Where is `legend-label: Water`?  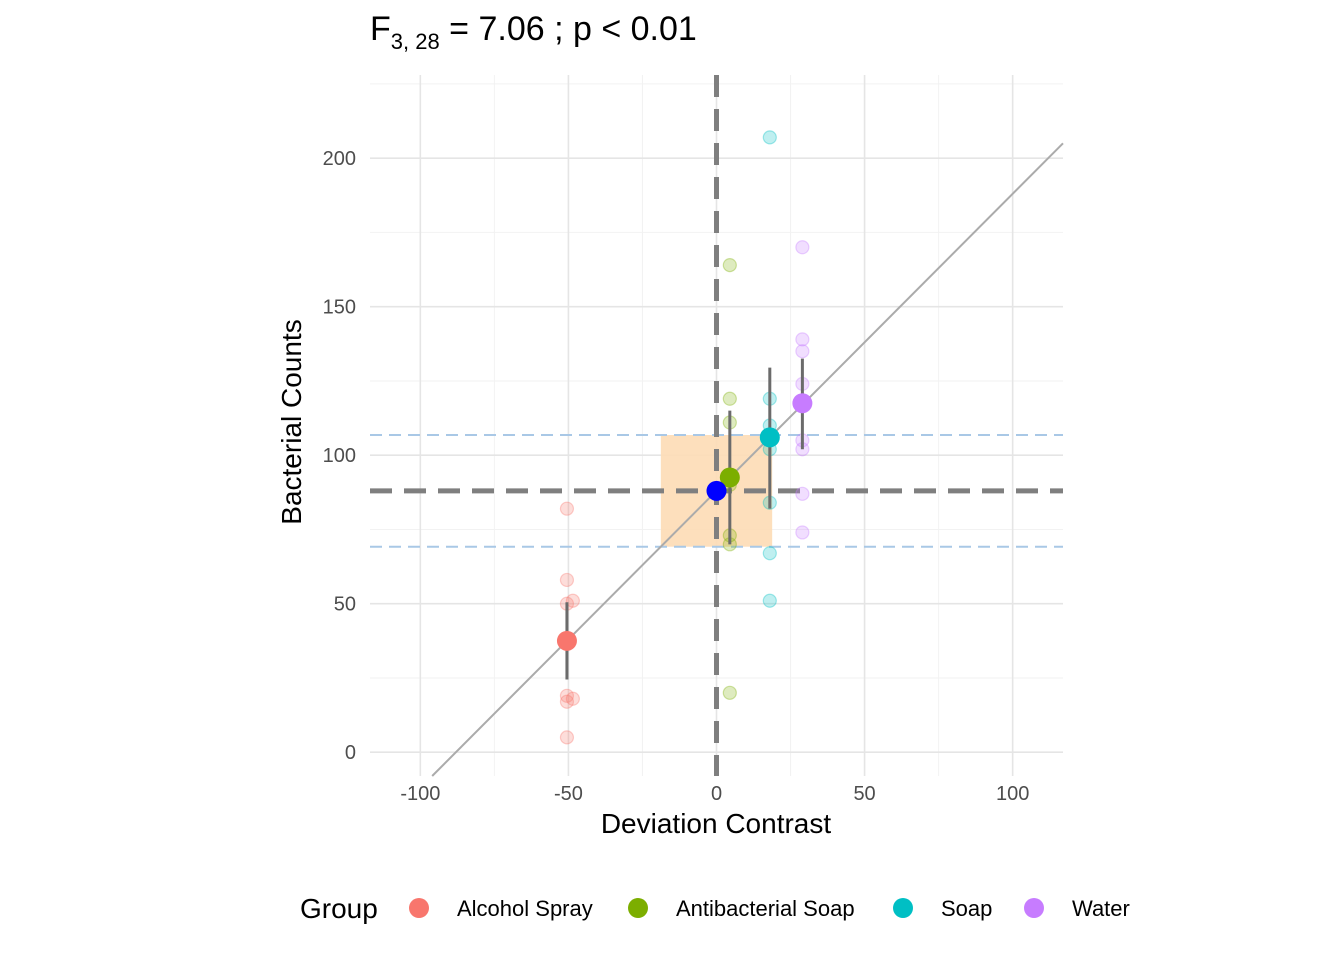
legend-label: Water is located at coordinates (1101, 908).